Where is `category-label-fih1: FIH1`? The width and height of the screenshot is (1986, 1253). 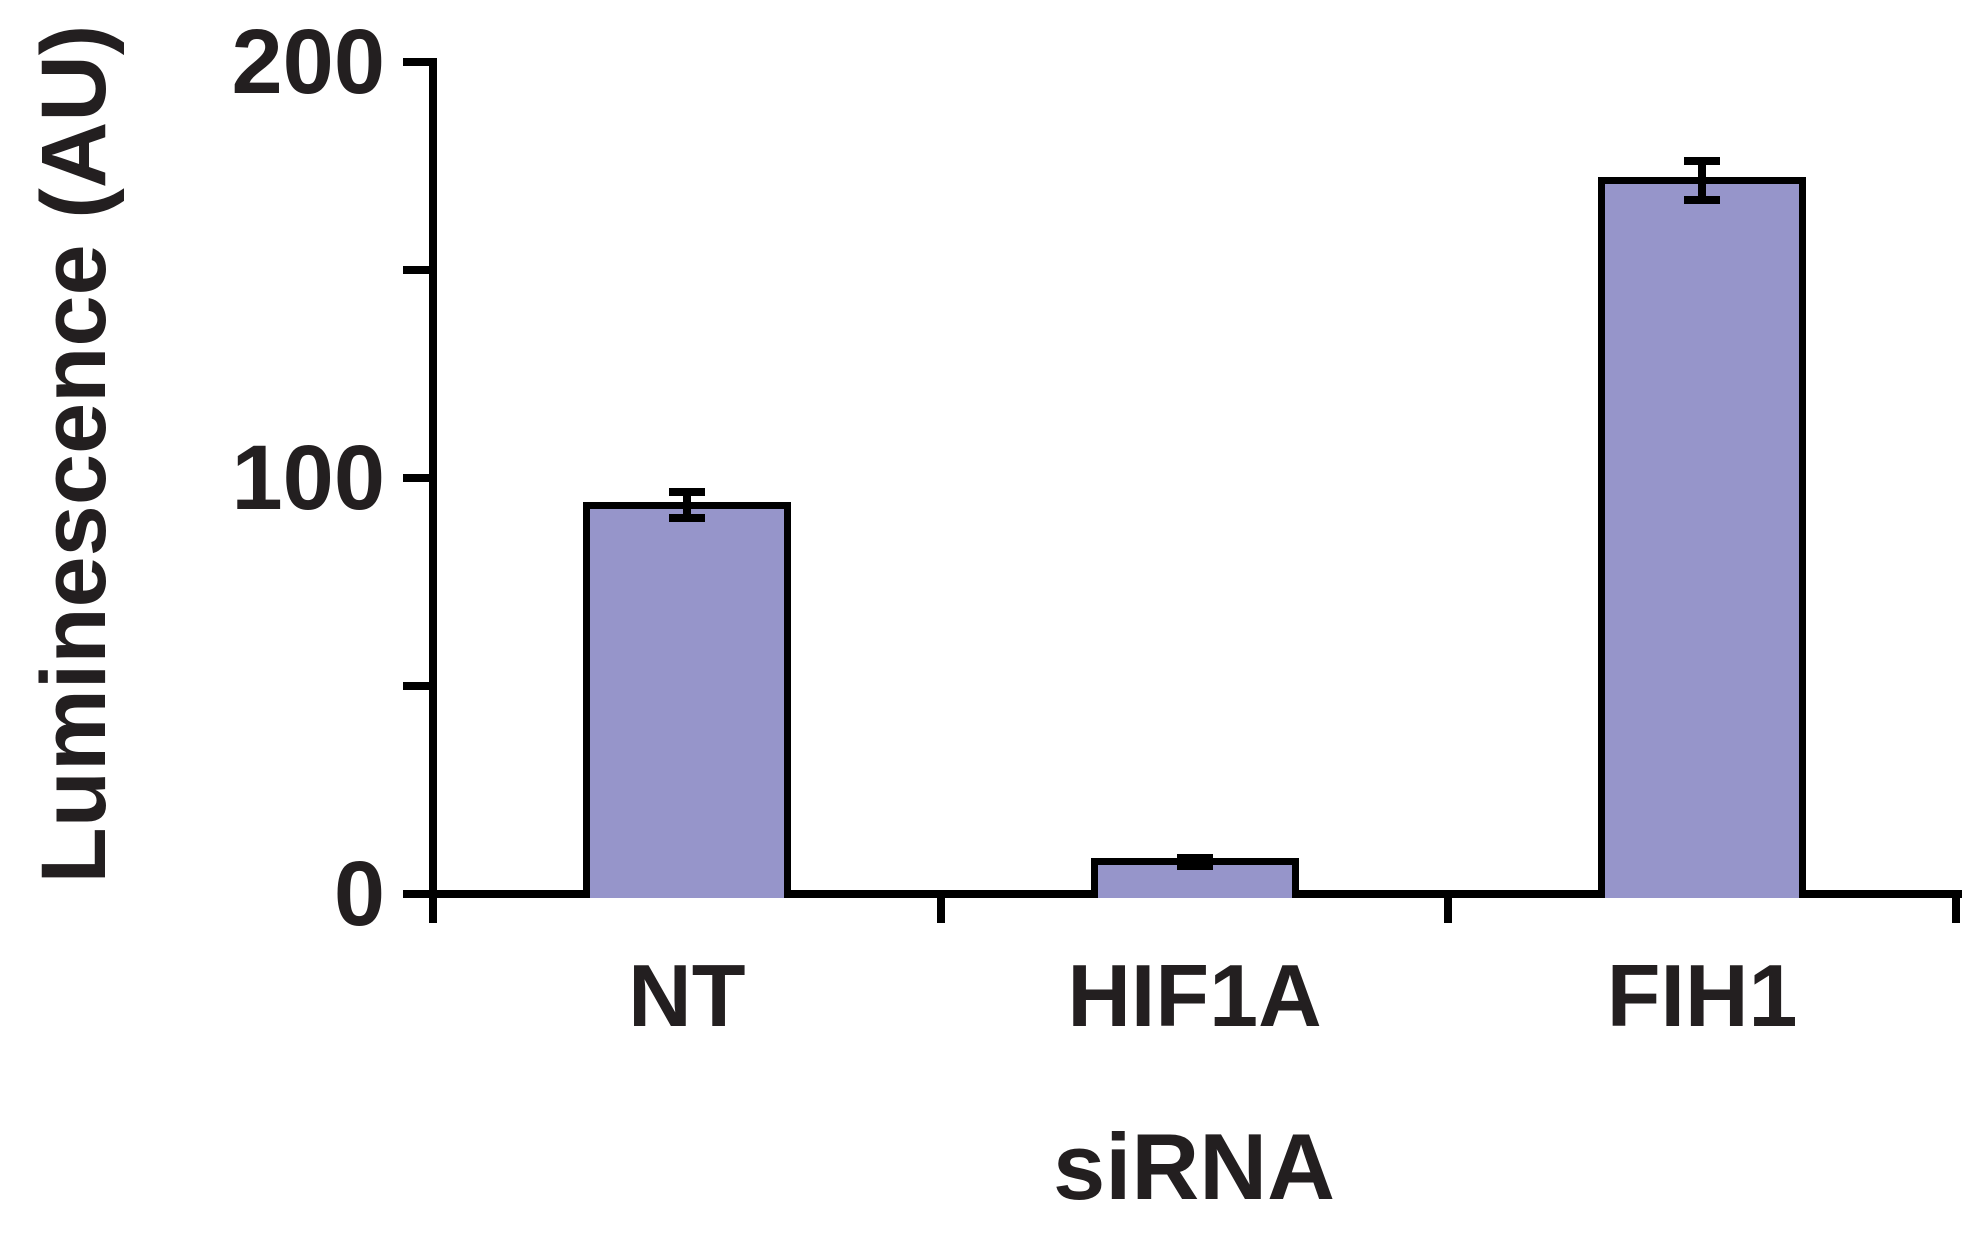
category-label-fih1: FIH1 is located at coordinates (1702, 995).